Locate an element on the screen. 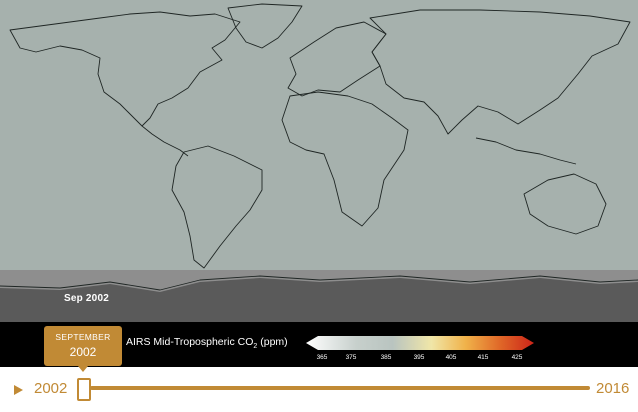 The height and width of the screenshot is (412, 638). tick-label: 425 is located at coordinates (517, 357).